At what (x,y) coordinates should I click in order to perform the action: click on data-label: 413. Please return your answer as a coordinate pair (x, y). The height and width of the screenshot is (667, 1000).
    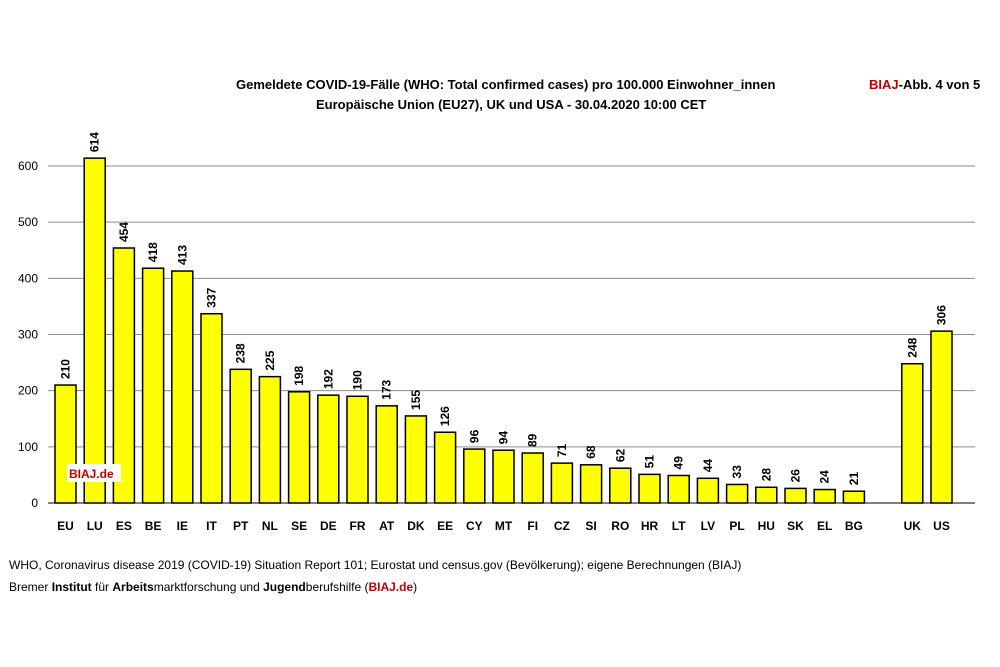
    Looking at the image, I should click on (182, 255).